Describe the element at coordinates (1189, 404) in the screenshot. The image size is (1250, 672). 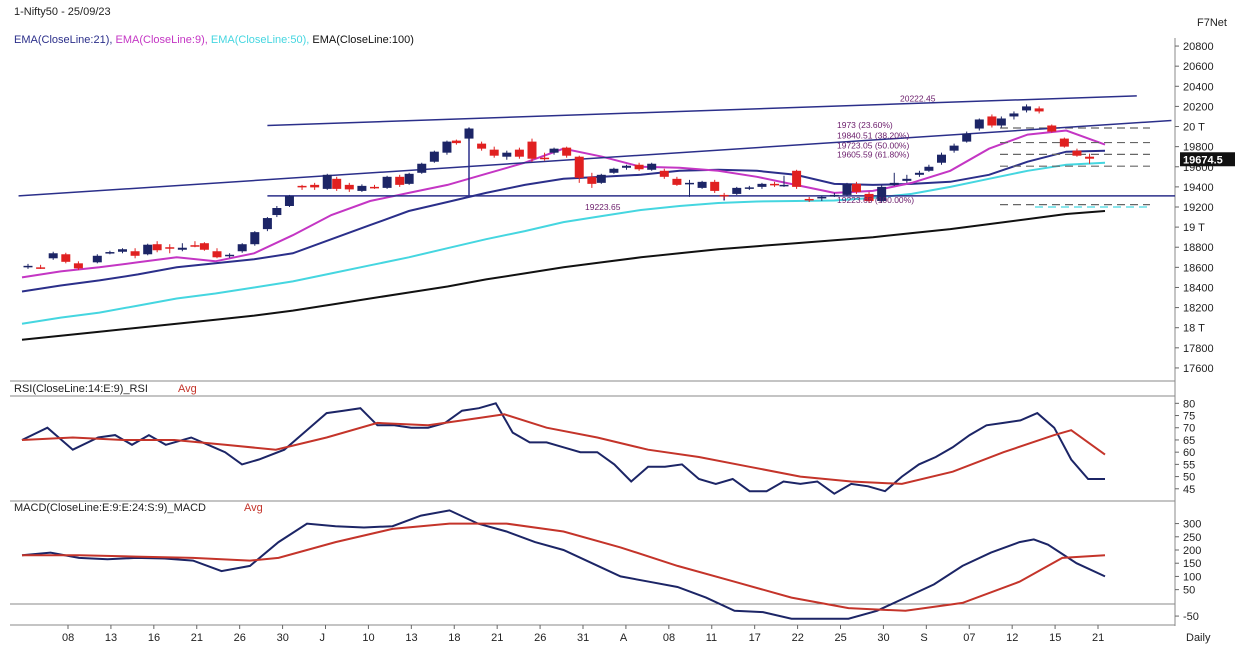
I see `rsi-tick-label: 80` at that location.